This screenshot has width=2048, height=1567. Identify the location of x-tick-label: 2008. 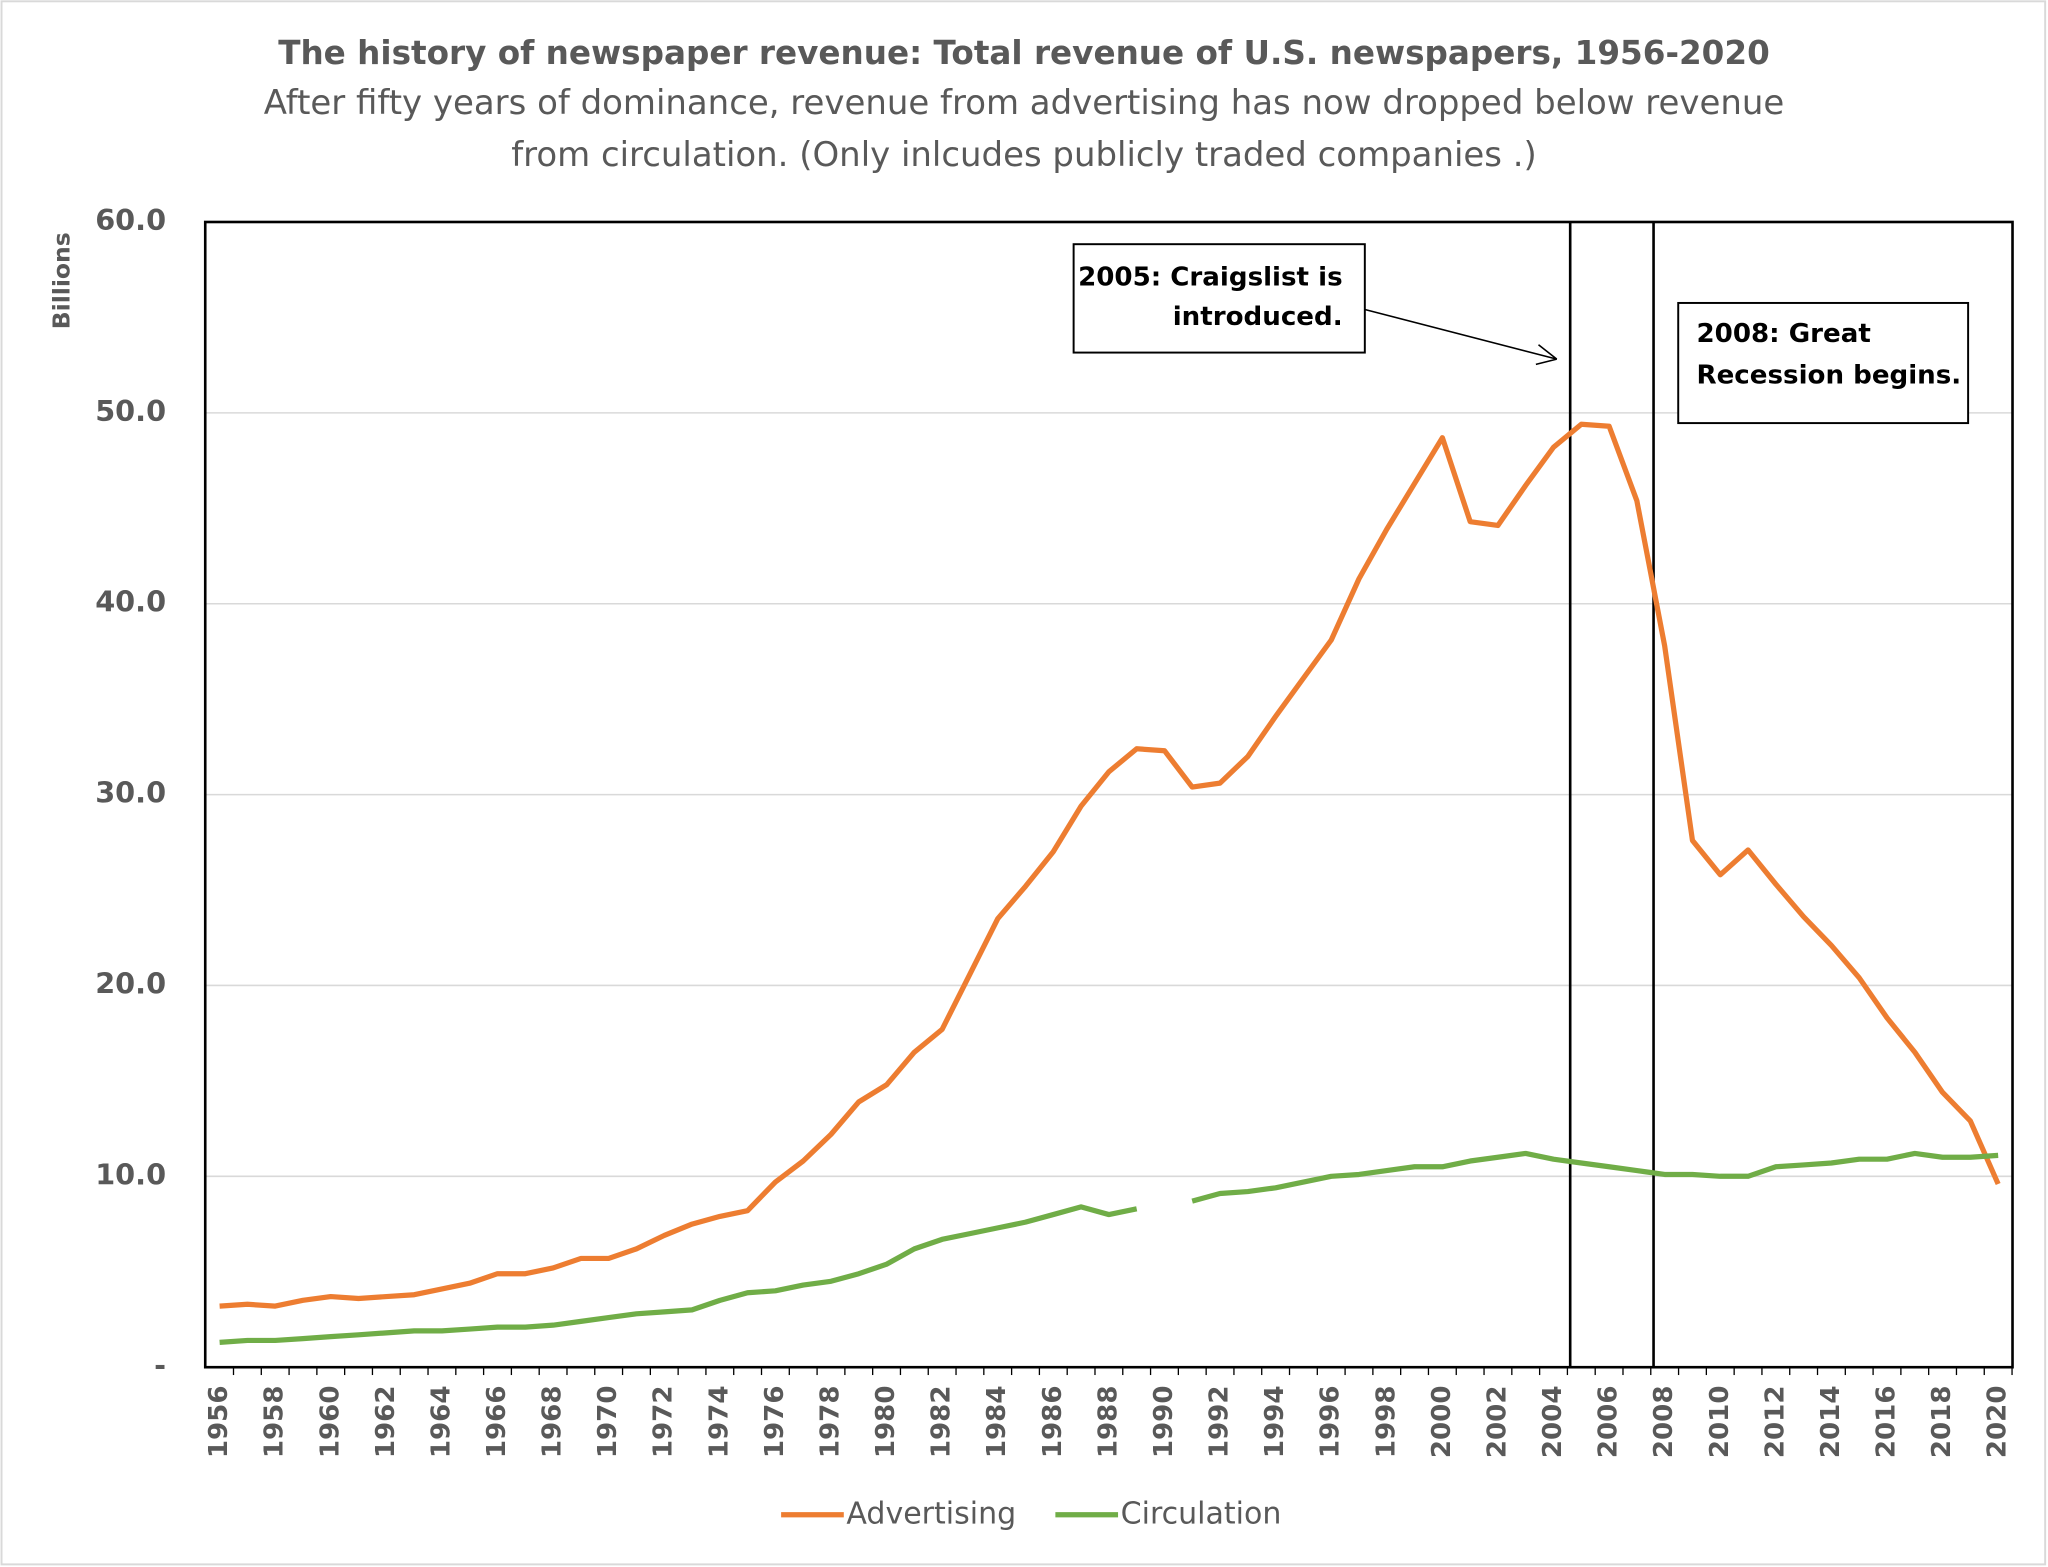
(1664, 1421).